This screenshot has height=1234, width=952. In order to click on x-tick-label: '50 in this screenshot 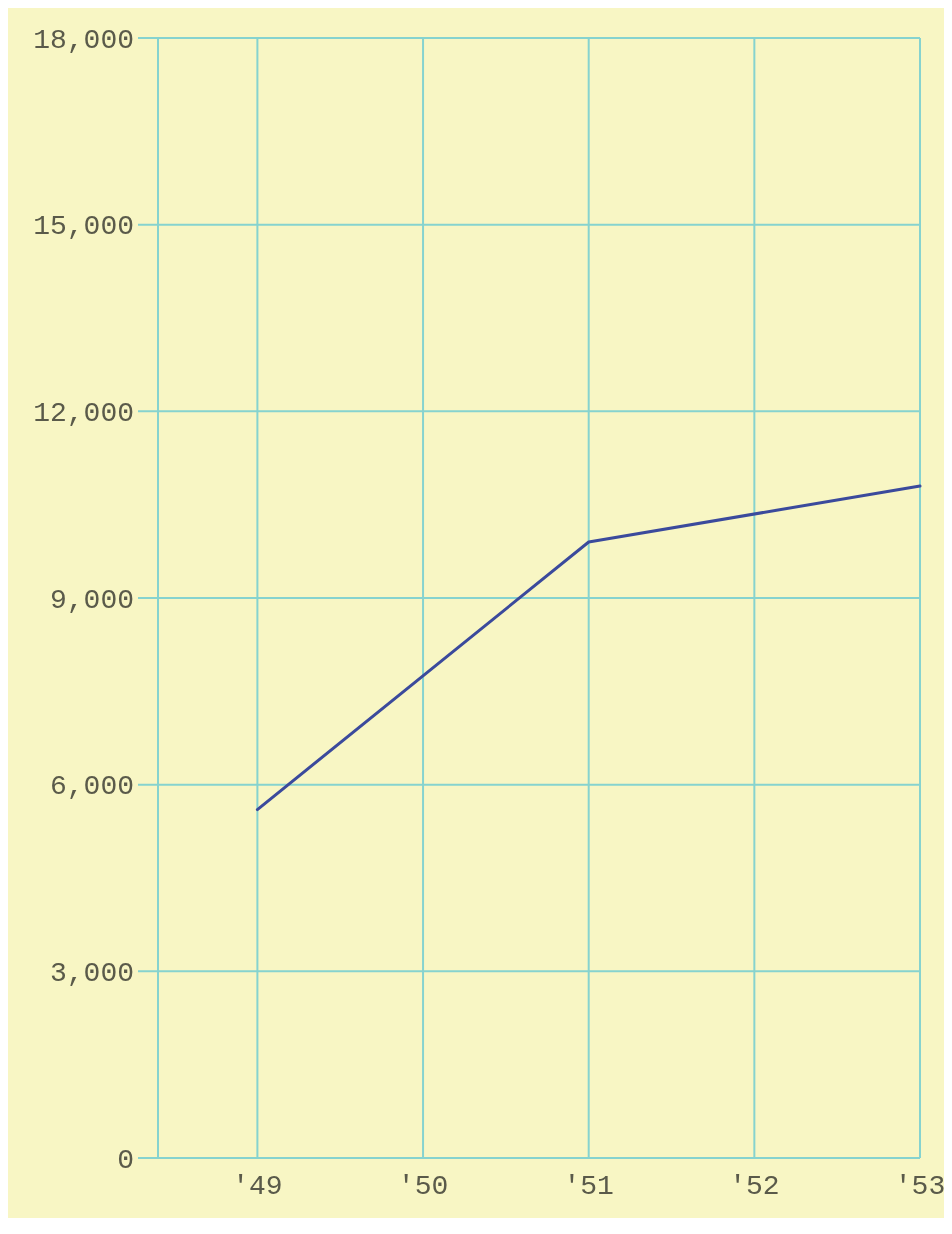, I will do `click(423, 1186)`.